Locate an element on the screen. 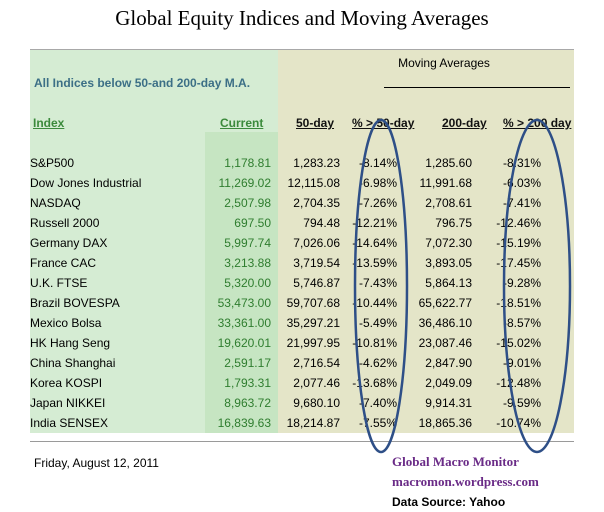 The height and width of the screenshot is (512, 604). cell-200-day: 3,893.05 is located at coordinates (448, 263).